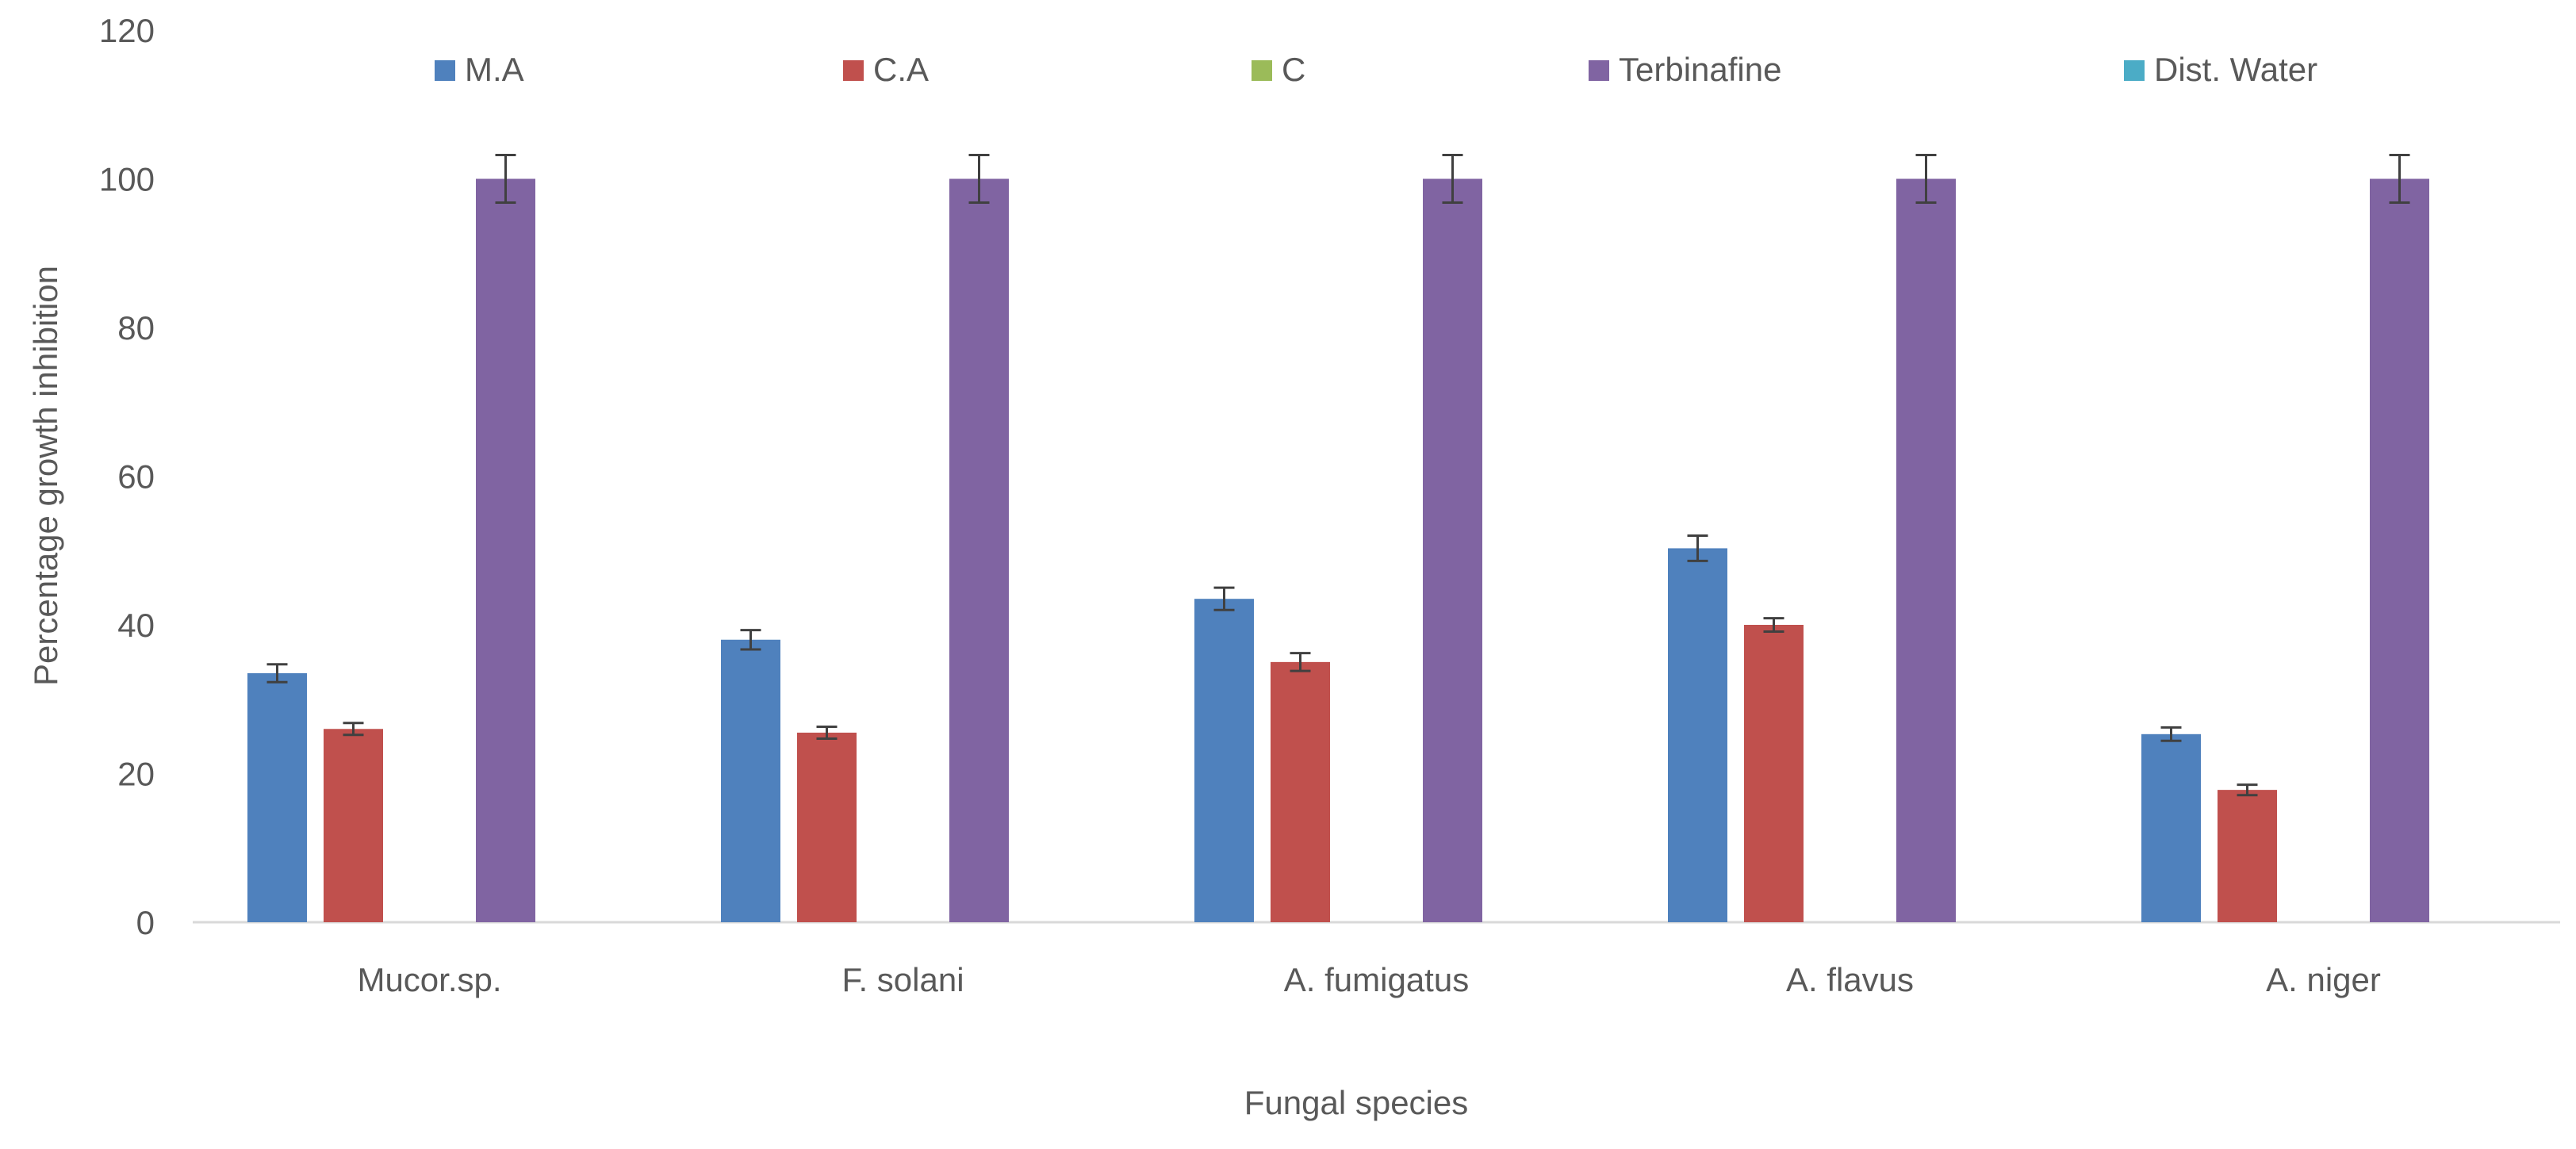  Describe the element at coordinates (1294, 69) in the screenshot. I see `legend-label: C` at that location.